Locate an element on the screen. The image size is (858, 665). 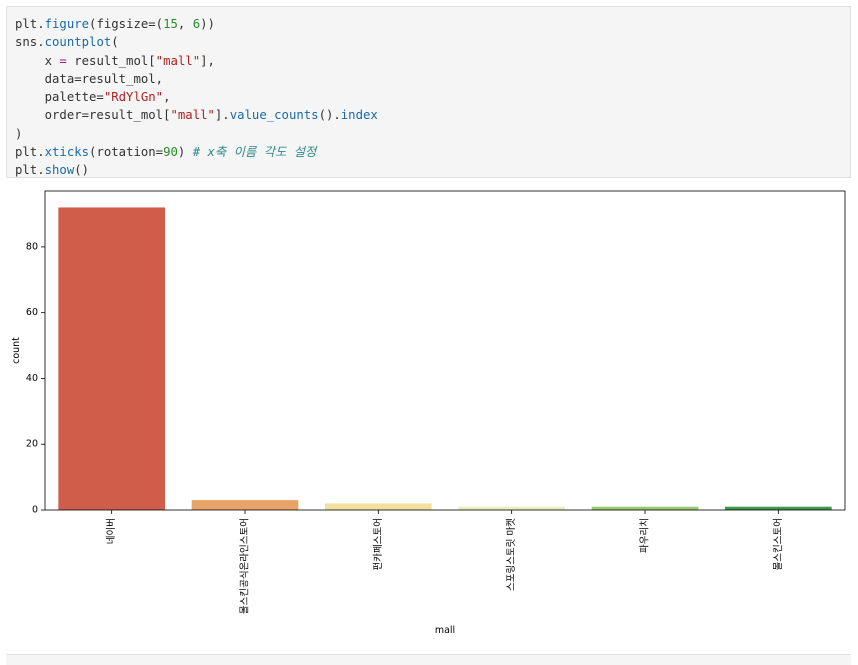
code-token: )) is located at coordinates (207, 24).